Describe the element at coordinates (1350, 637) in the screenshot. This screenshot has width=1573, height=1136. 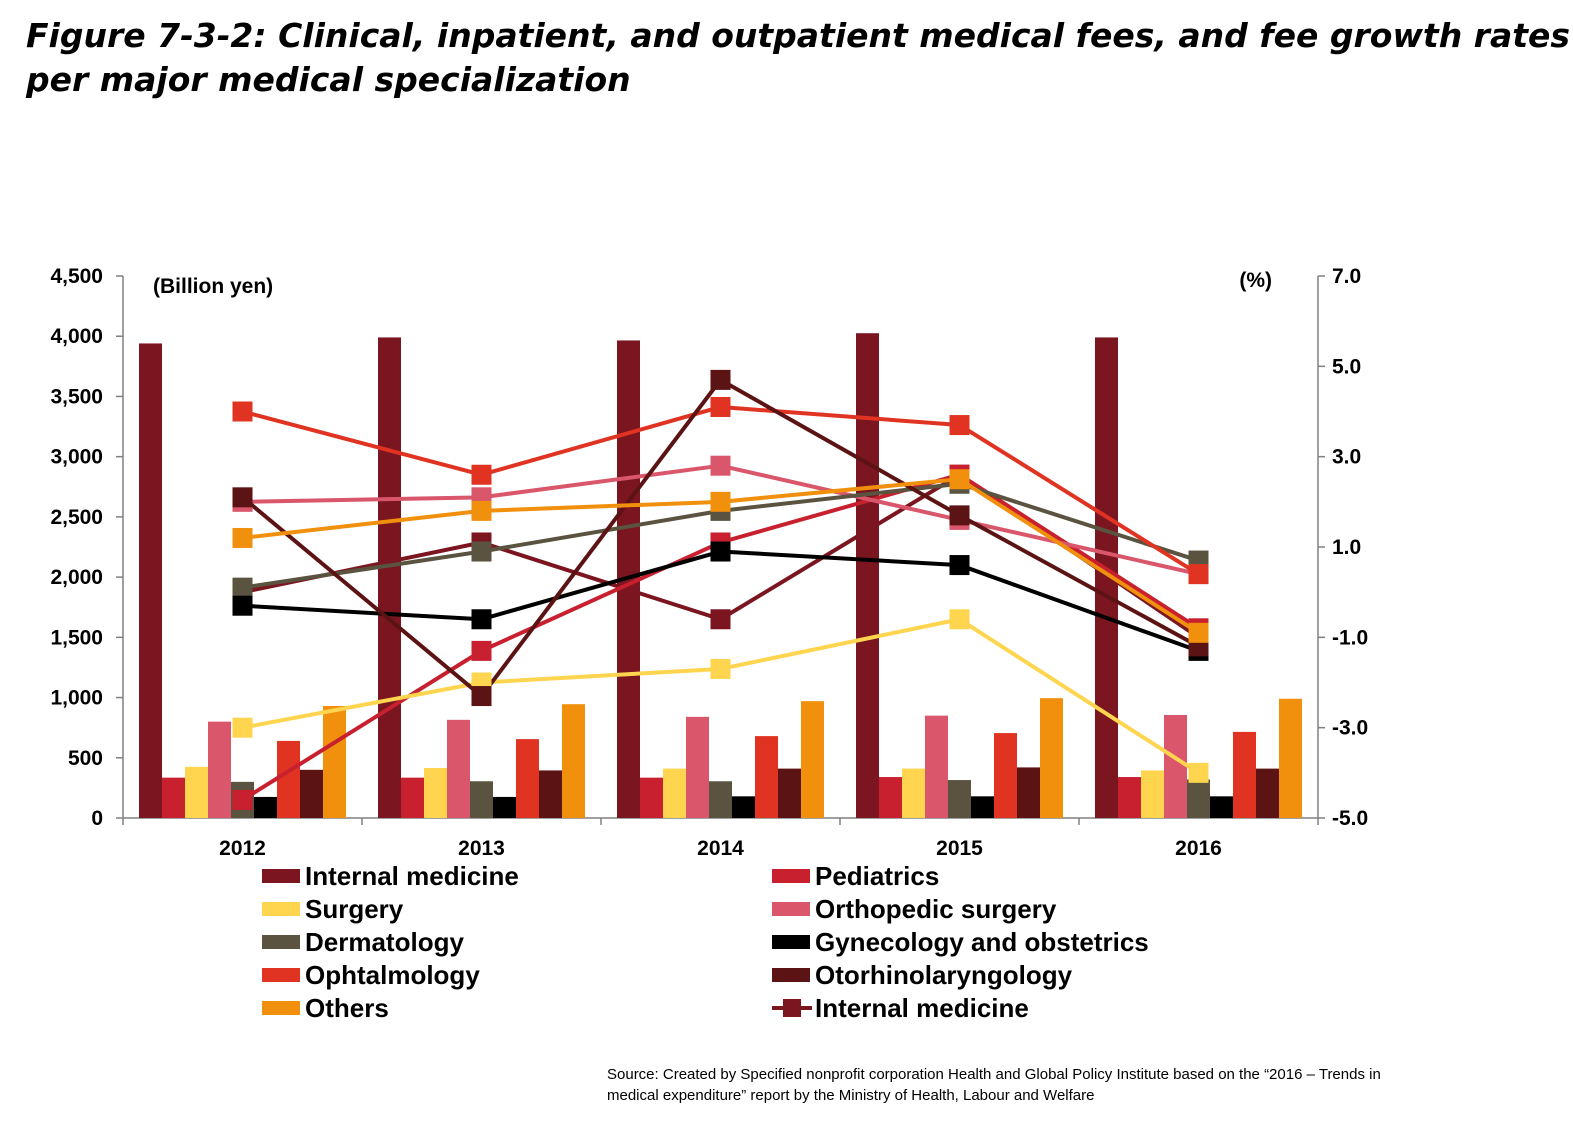
I see `y-right-tick-label: -1.0` at that location.